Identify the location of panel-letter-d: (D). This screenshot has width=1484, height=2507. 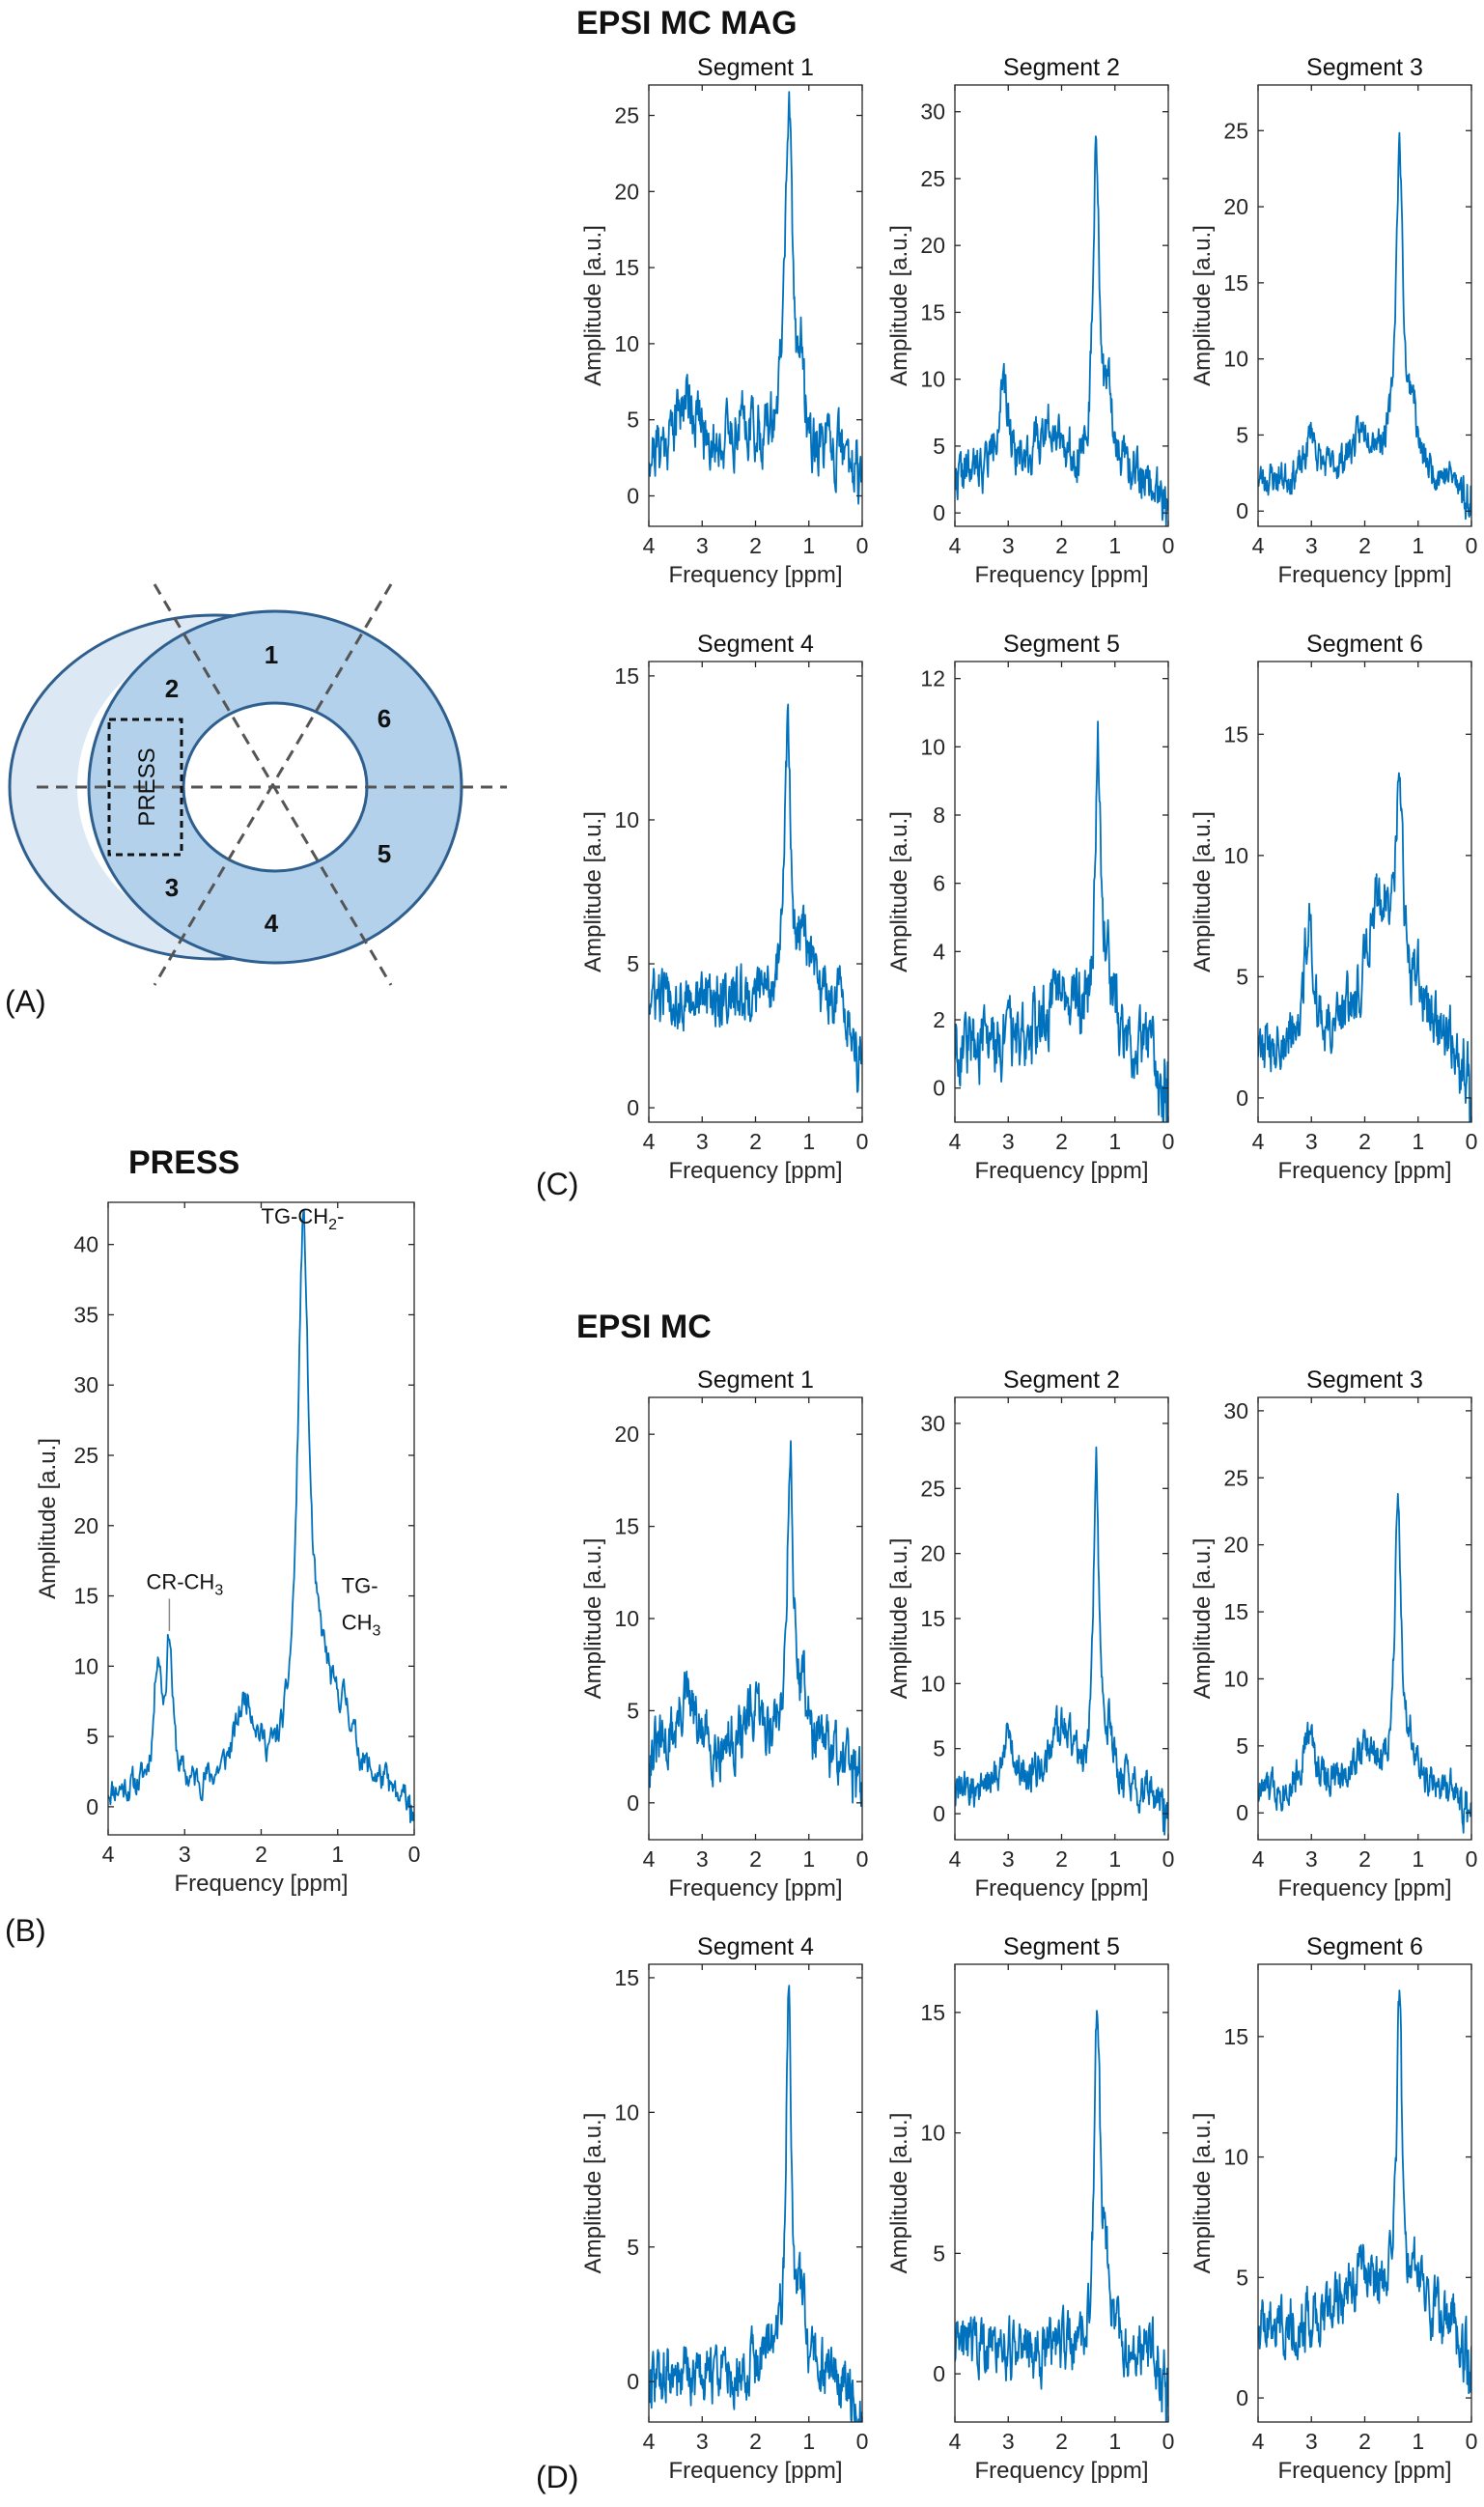
(557, 2477).